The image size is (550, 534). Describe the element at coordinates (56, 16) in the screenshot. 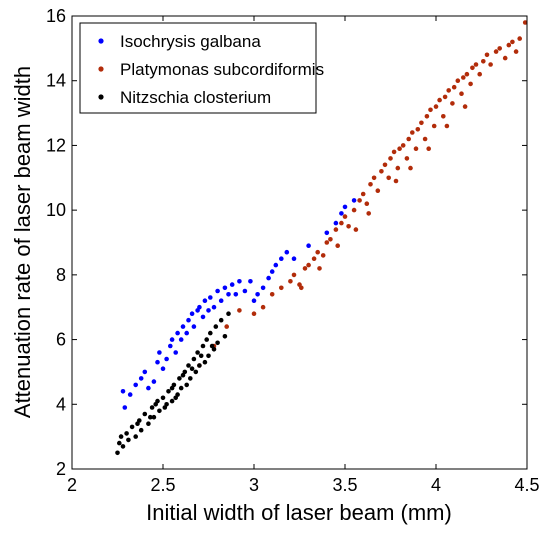

I see `y-tick-label: 16` at that location.